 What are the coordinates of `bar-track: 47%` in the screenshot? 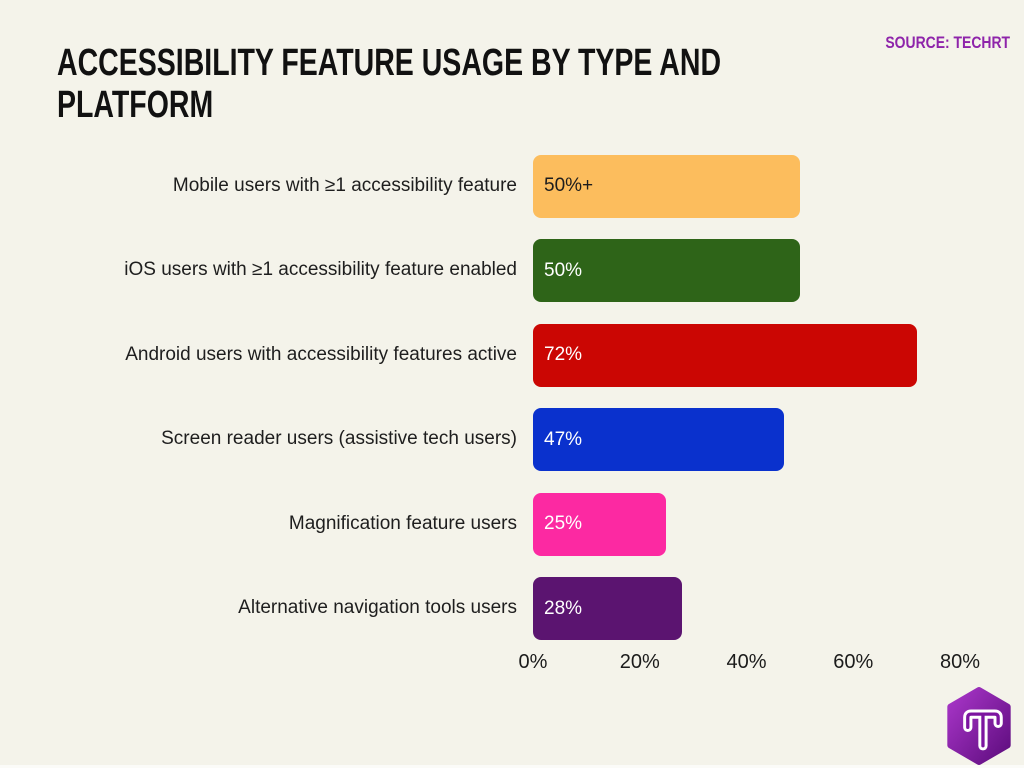 It's located at (748, 440).